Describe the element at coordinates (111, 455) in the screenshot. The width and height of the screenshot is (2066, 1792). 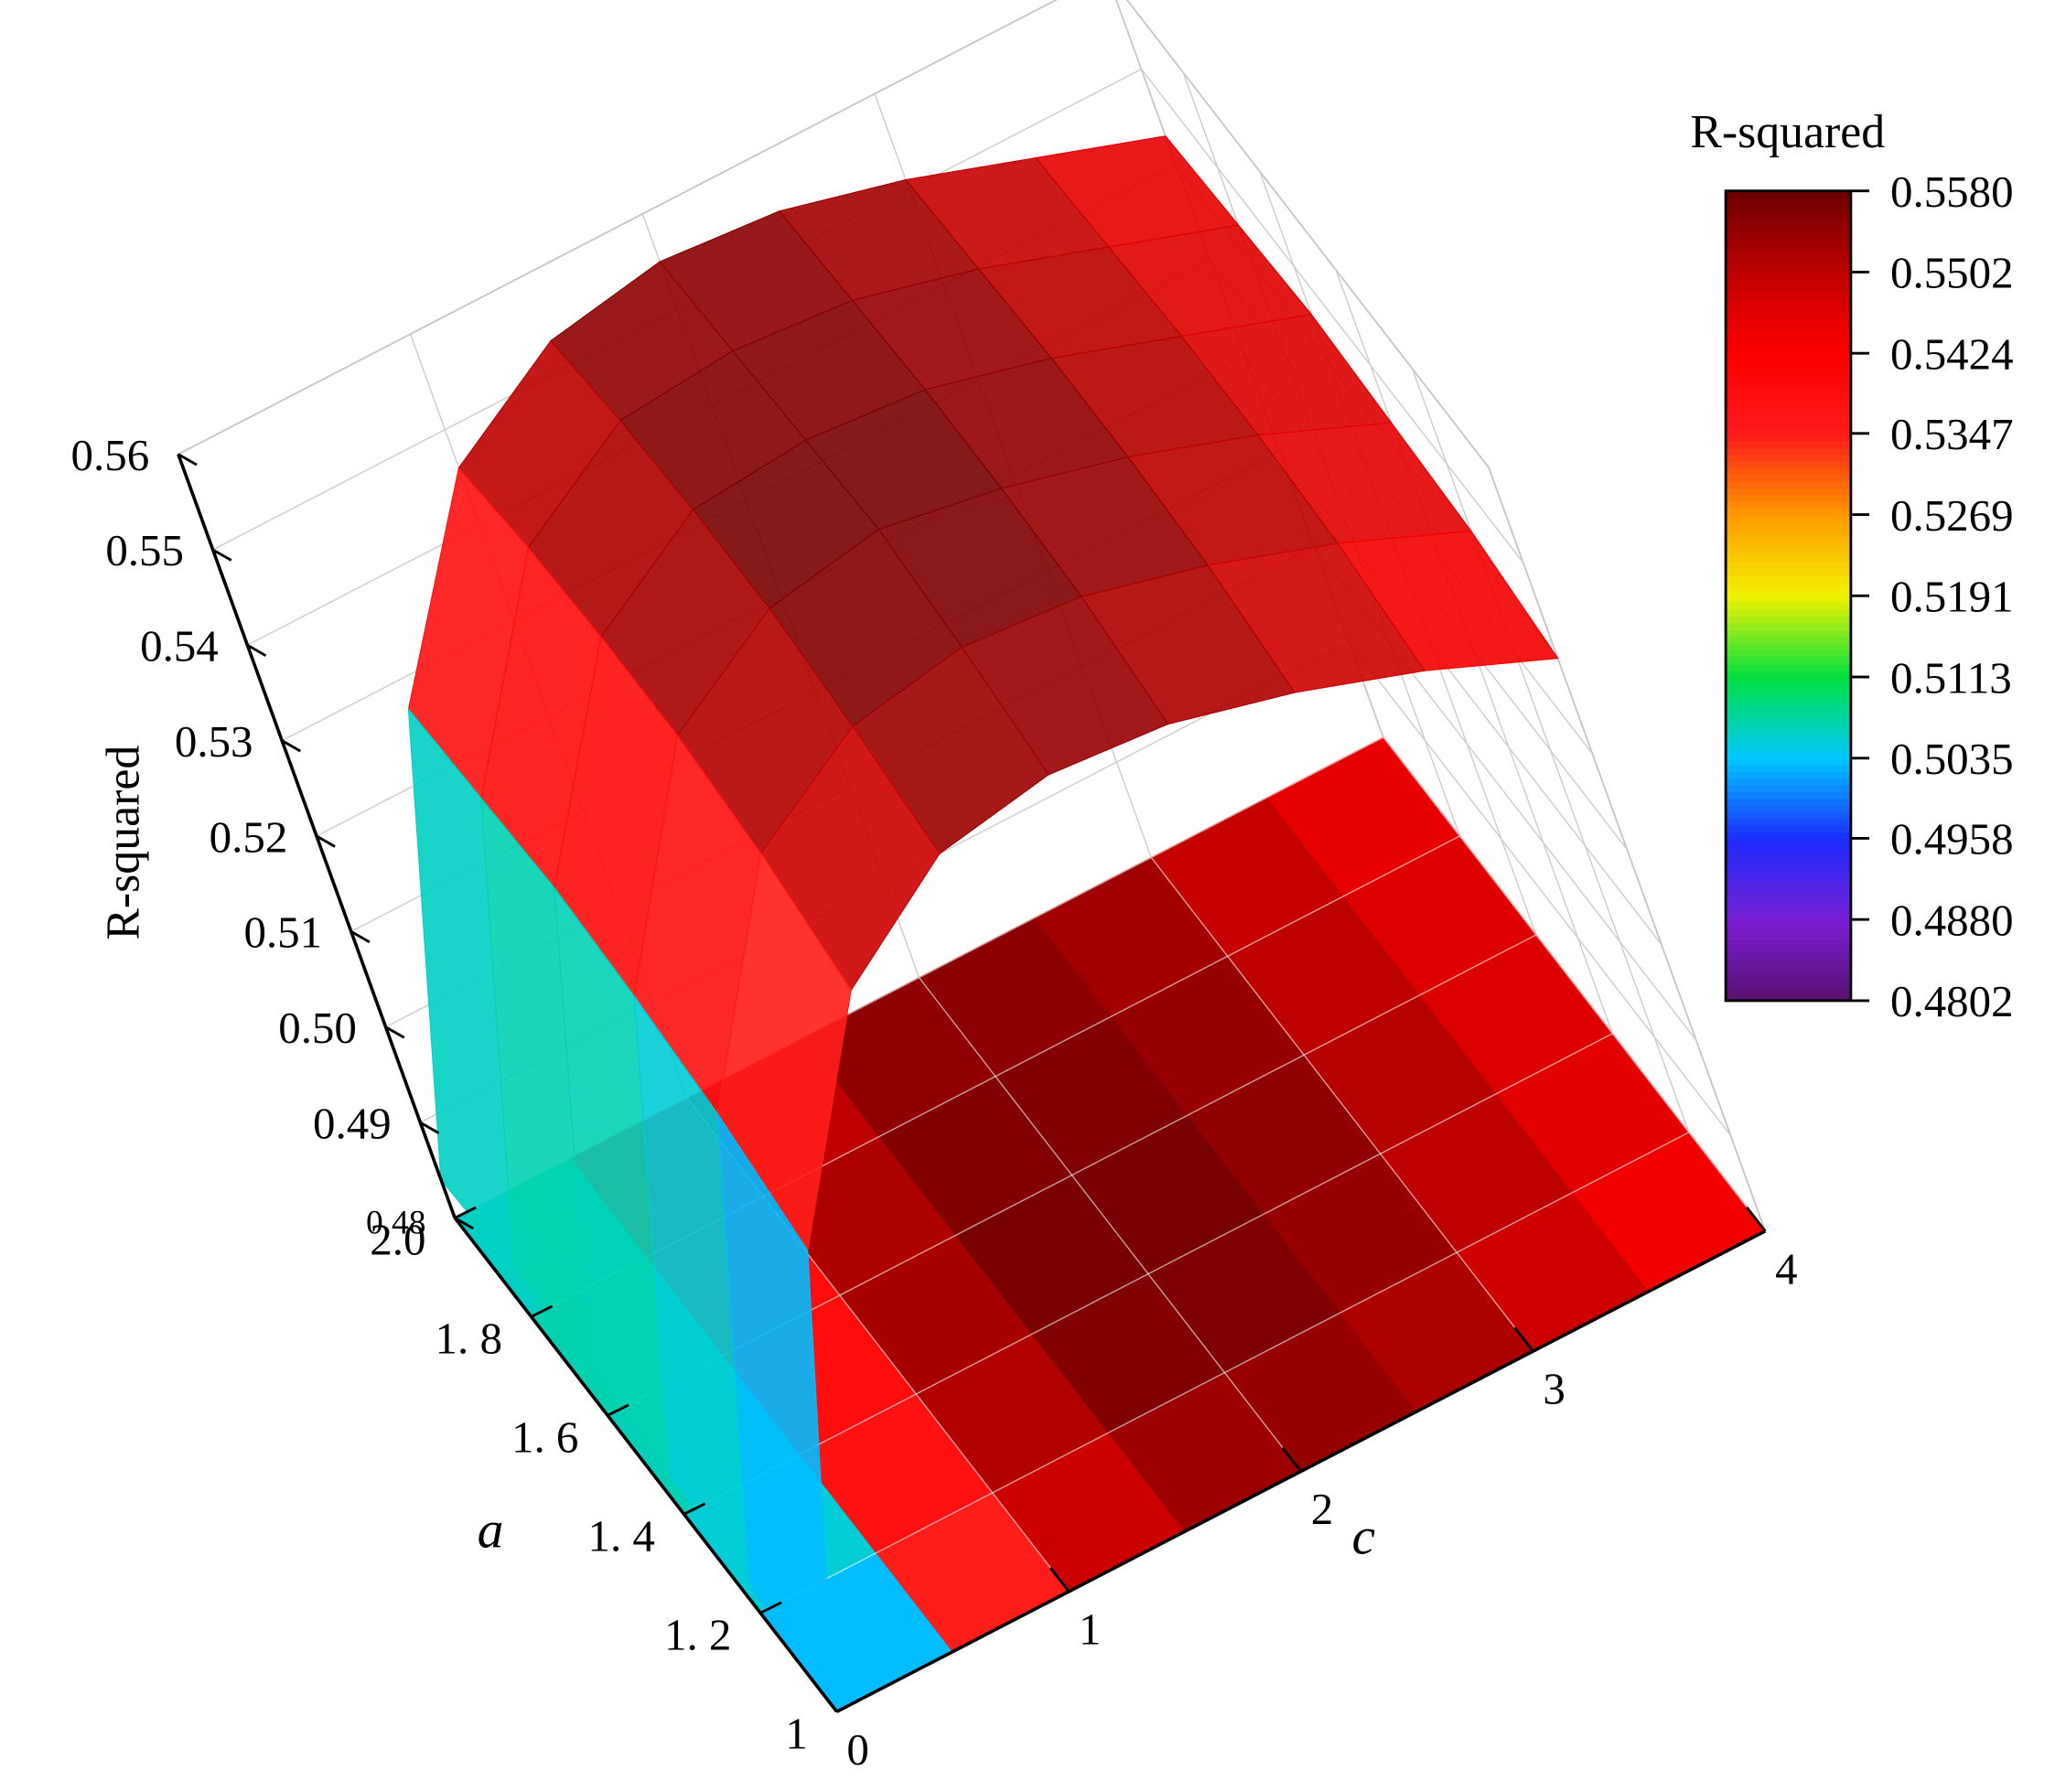
I see `z-tick-label: 0.56` at that location.